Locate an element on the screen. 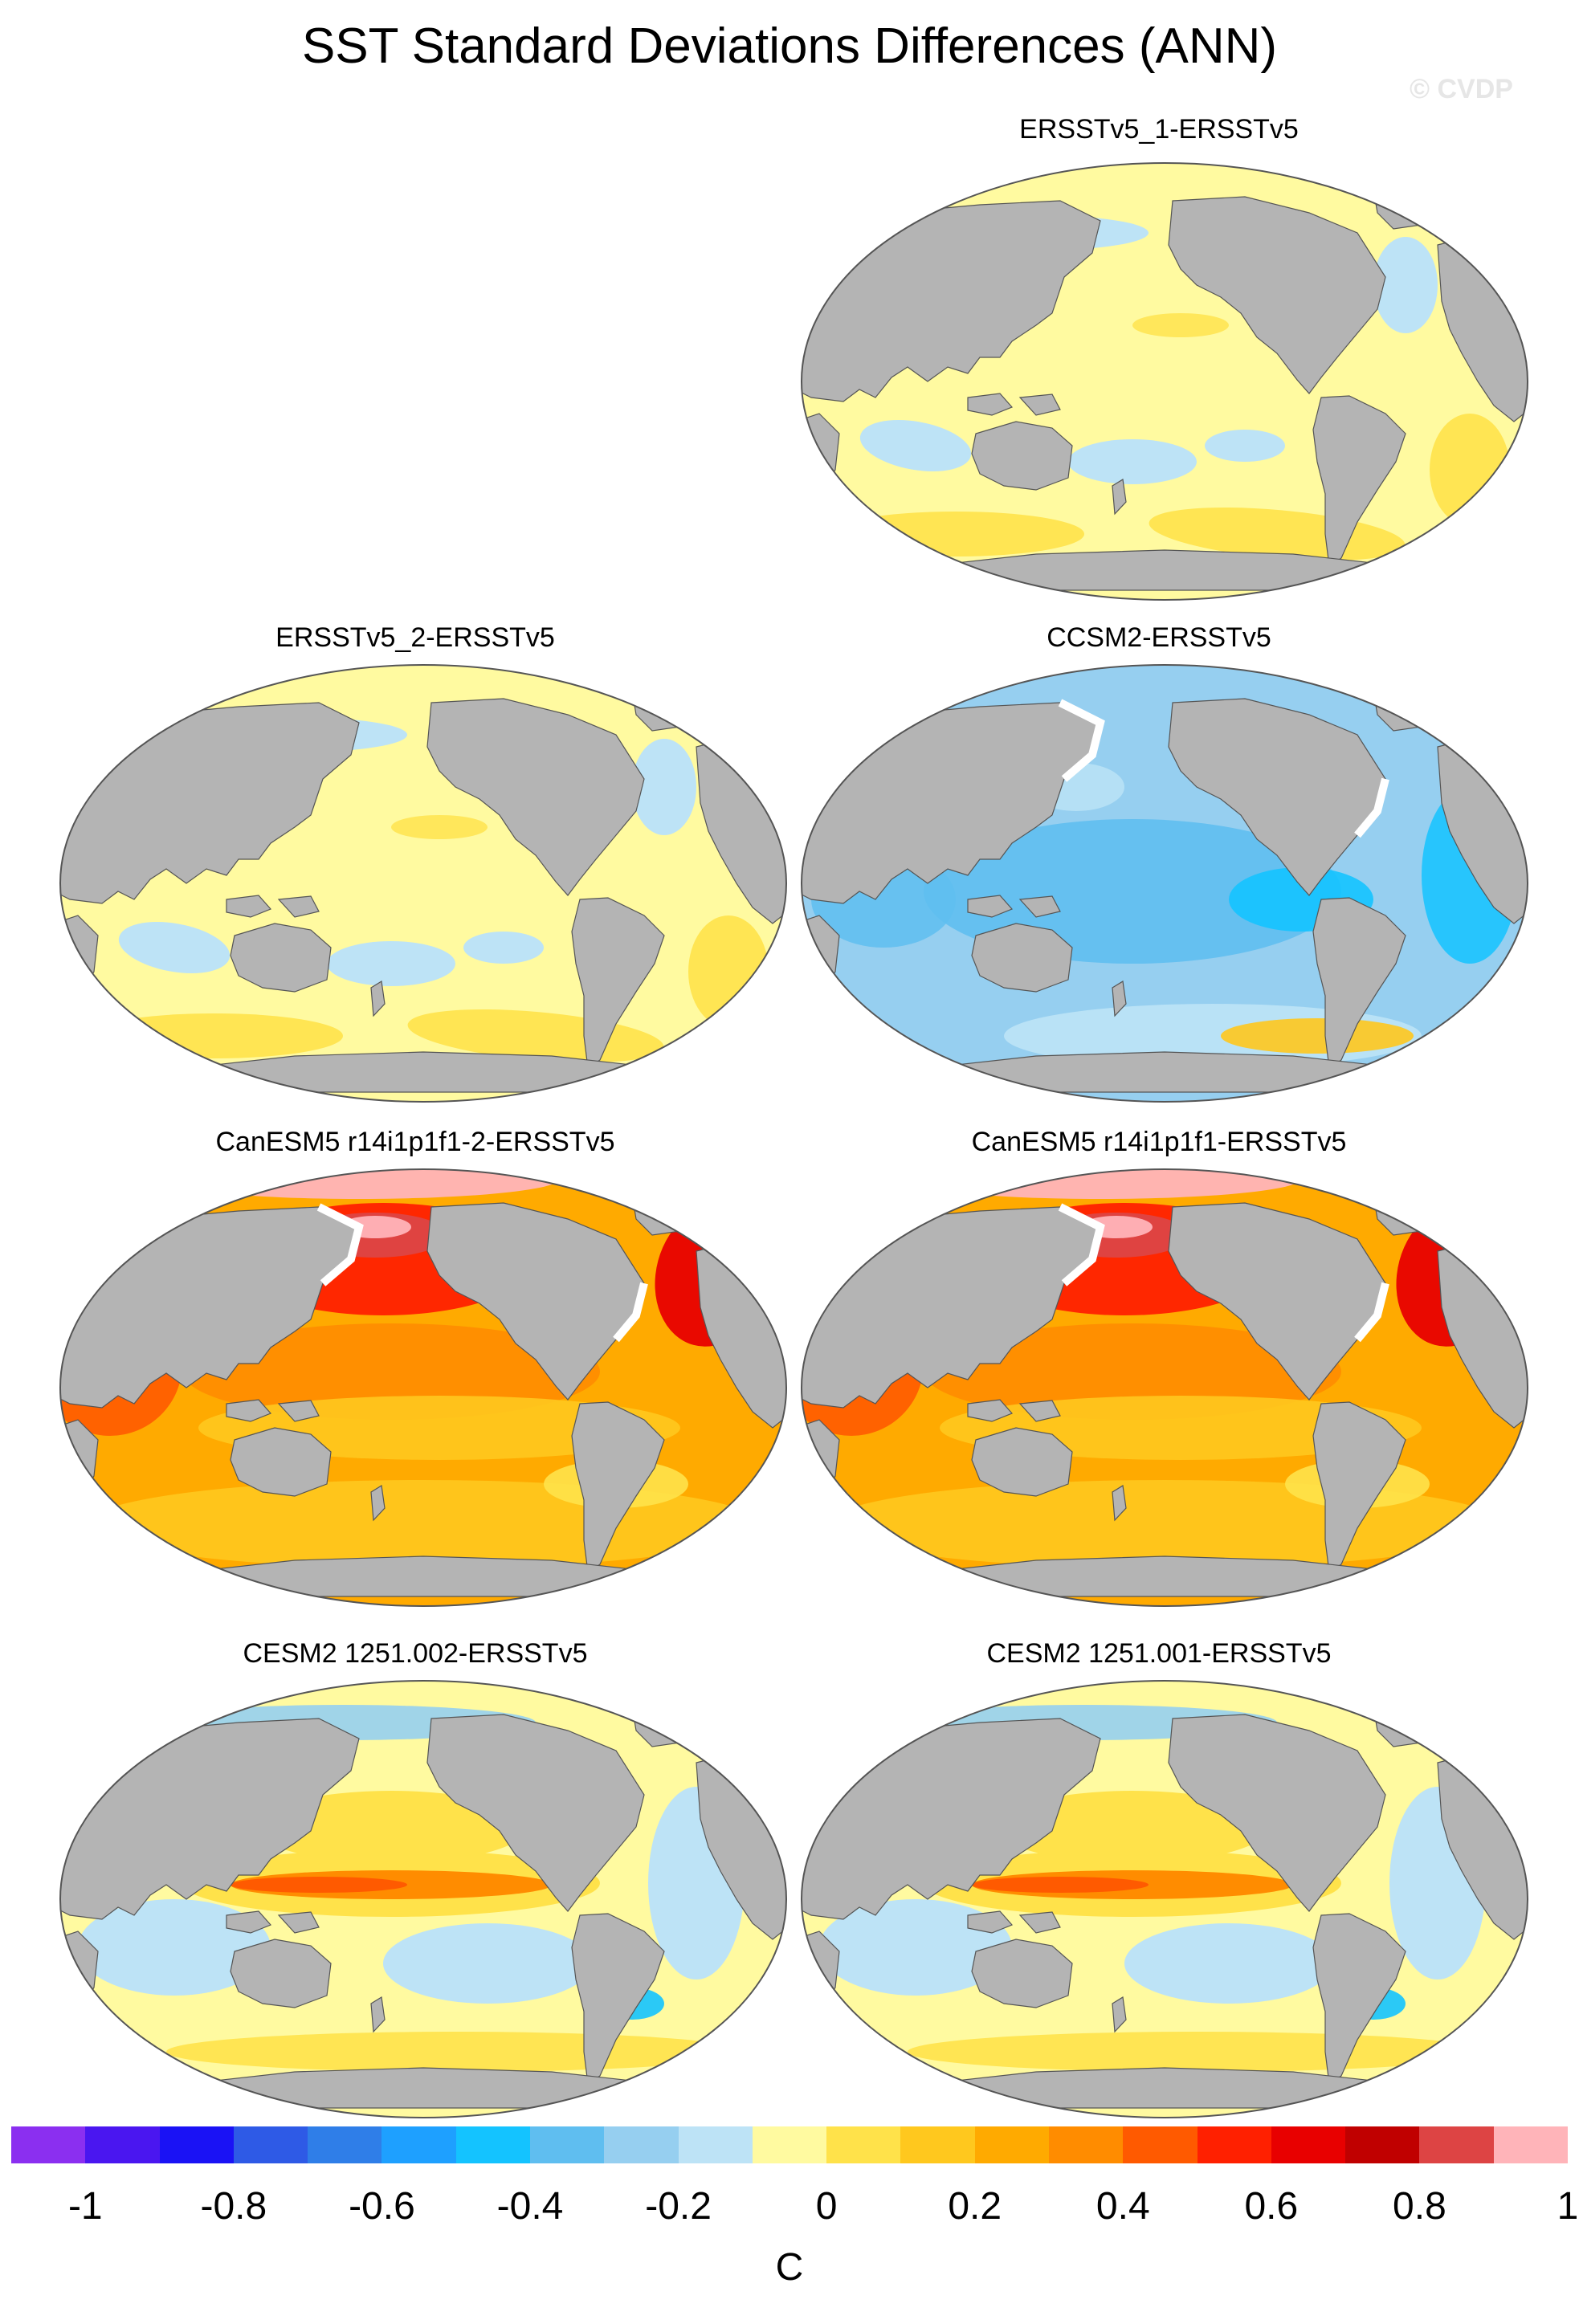 The height and width of the screenshot is (2324, 1579). map-panel-ccsm2 is located at coordinates (1164, 884).